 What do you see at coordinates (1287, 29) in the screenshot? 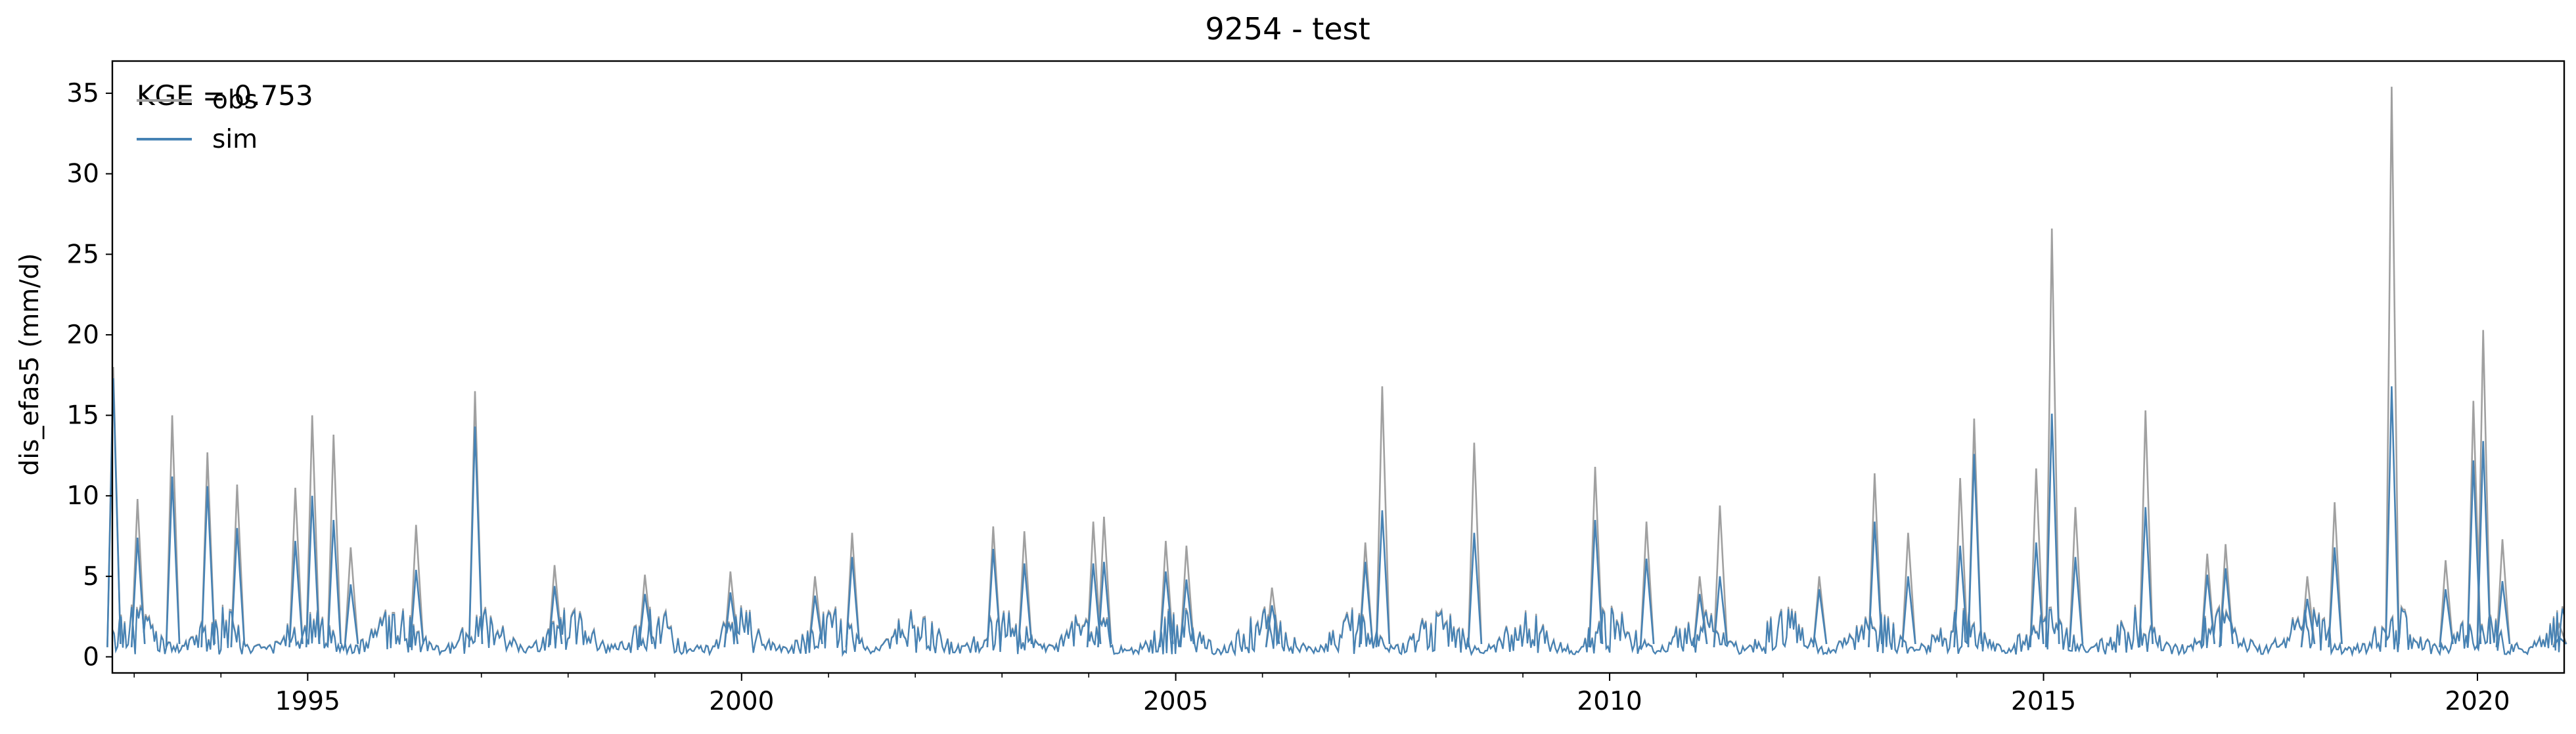
I see `chart-title: 9254 - test` at bounding box center [1287, 29].